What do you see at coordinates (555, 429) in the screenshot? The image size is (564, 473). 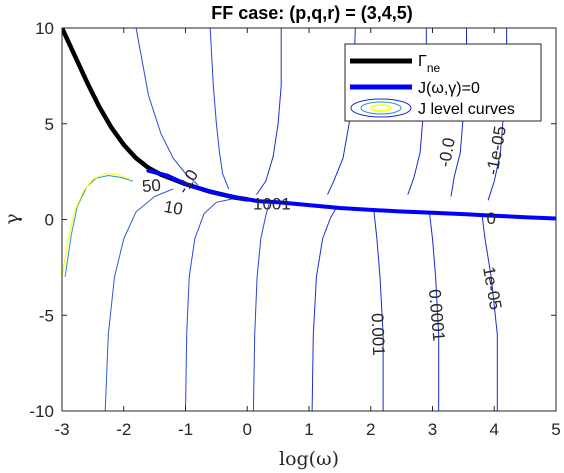 I see `x-tick-label-8: 5` at bounding box center [555, 429].